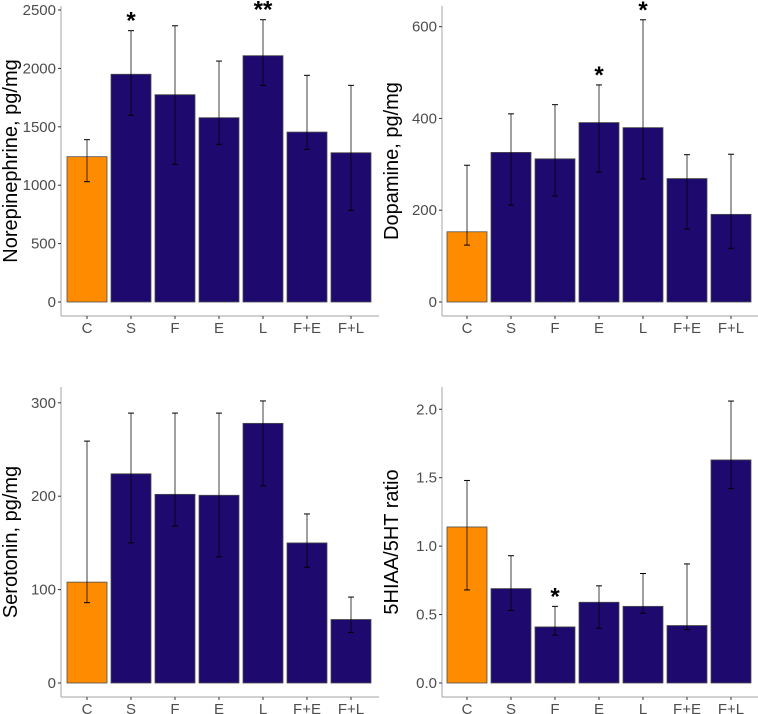 The height and width of the screenshot is (714, 758). What do you see at coordinates (392, 541) in the screenshot?
I see `y-axis-title: 5HIAA/5HT ratio` at bounding box center [392, 541].